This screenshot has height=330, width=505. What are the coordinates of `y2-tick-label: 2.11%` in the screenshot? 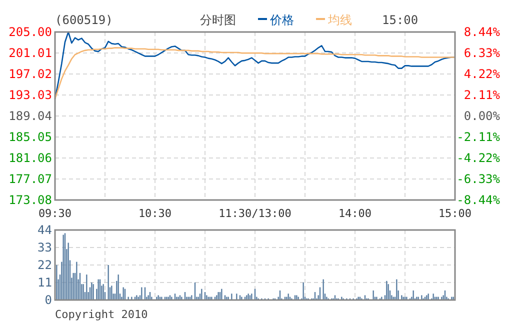 It's located at (482, 95).